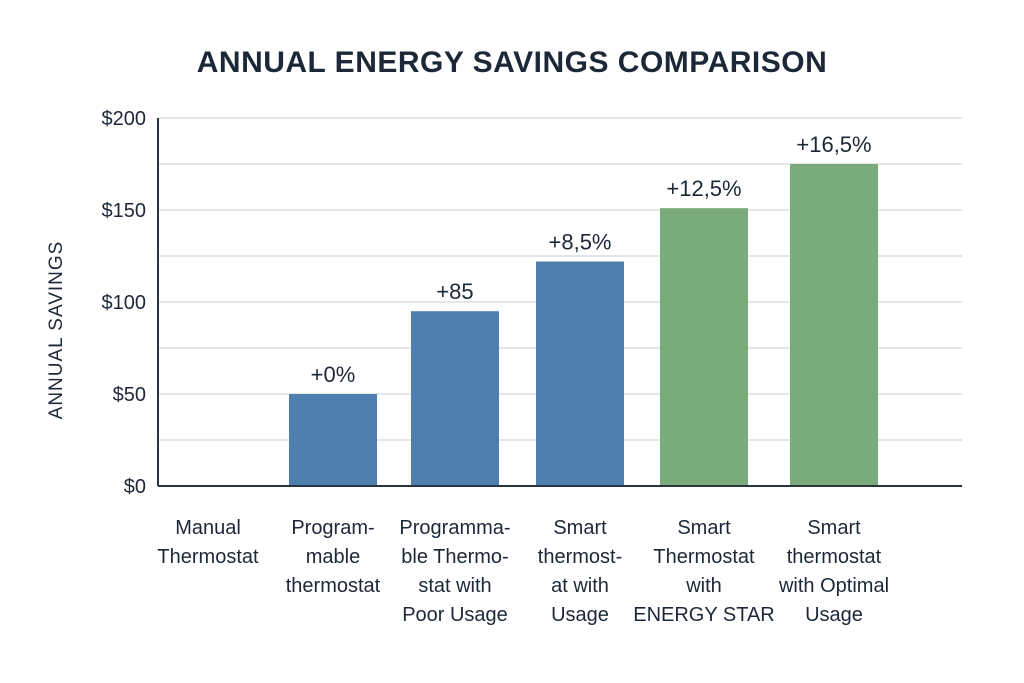 The height and width of the screenshot is (683, 1024). What do you see at coordinates (580, 557) in the screenshot?
I see `x-tick-label-line: thermost-` at bounding box center [580, 557].